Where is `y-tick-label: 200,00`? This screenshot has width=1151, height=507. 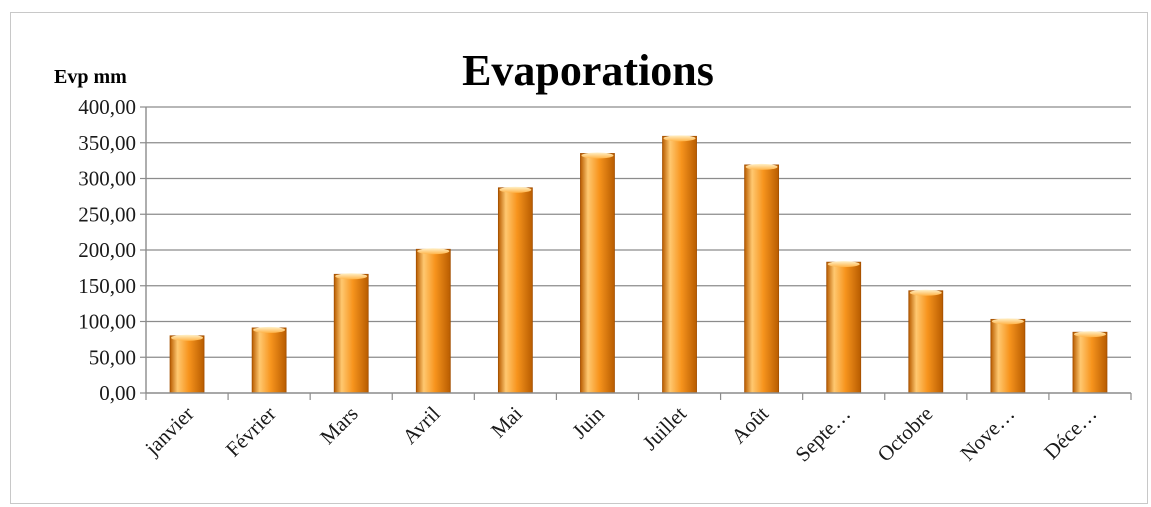
y-tick-label: 200,00 is located at coordinates (107, 250).